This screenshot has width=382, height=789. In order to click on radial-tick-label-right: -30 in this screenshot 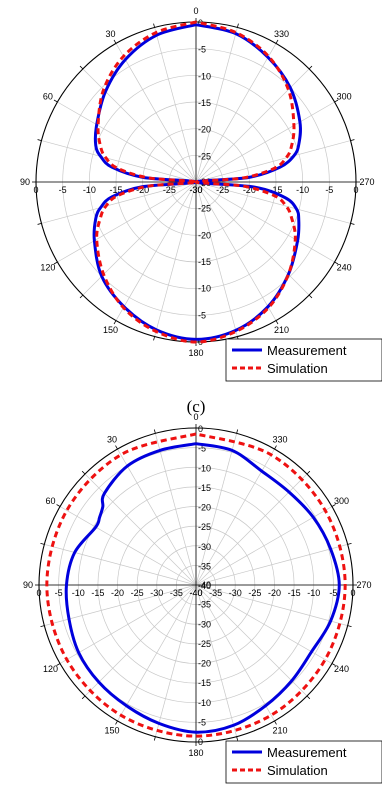, I will do `click(195, 190)`.